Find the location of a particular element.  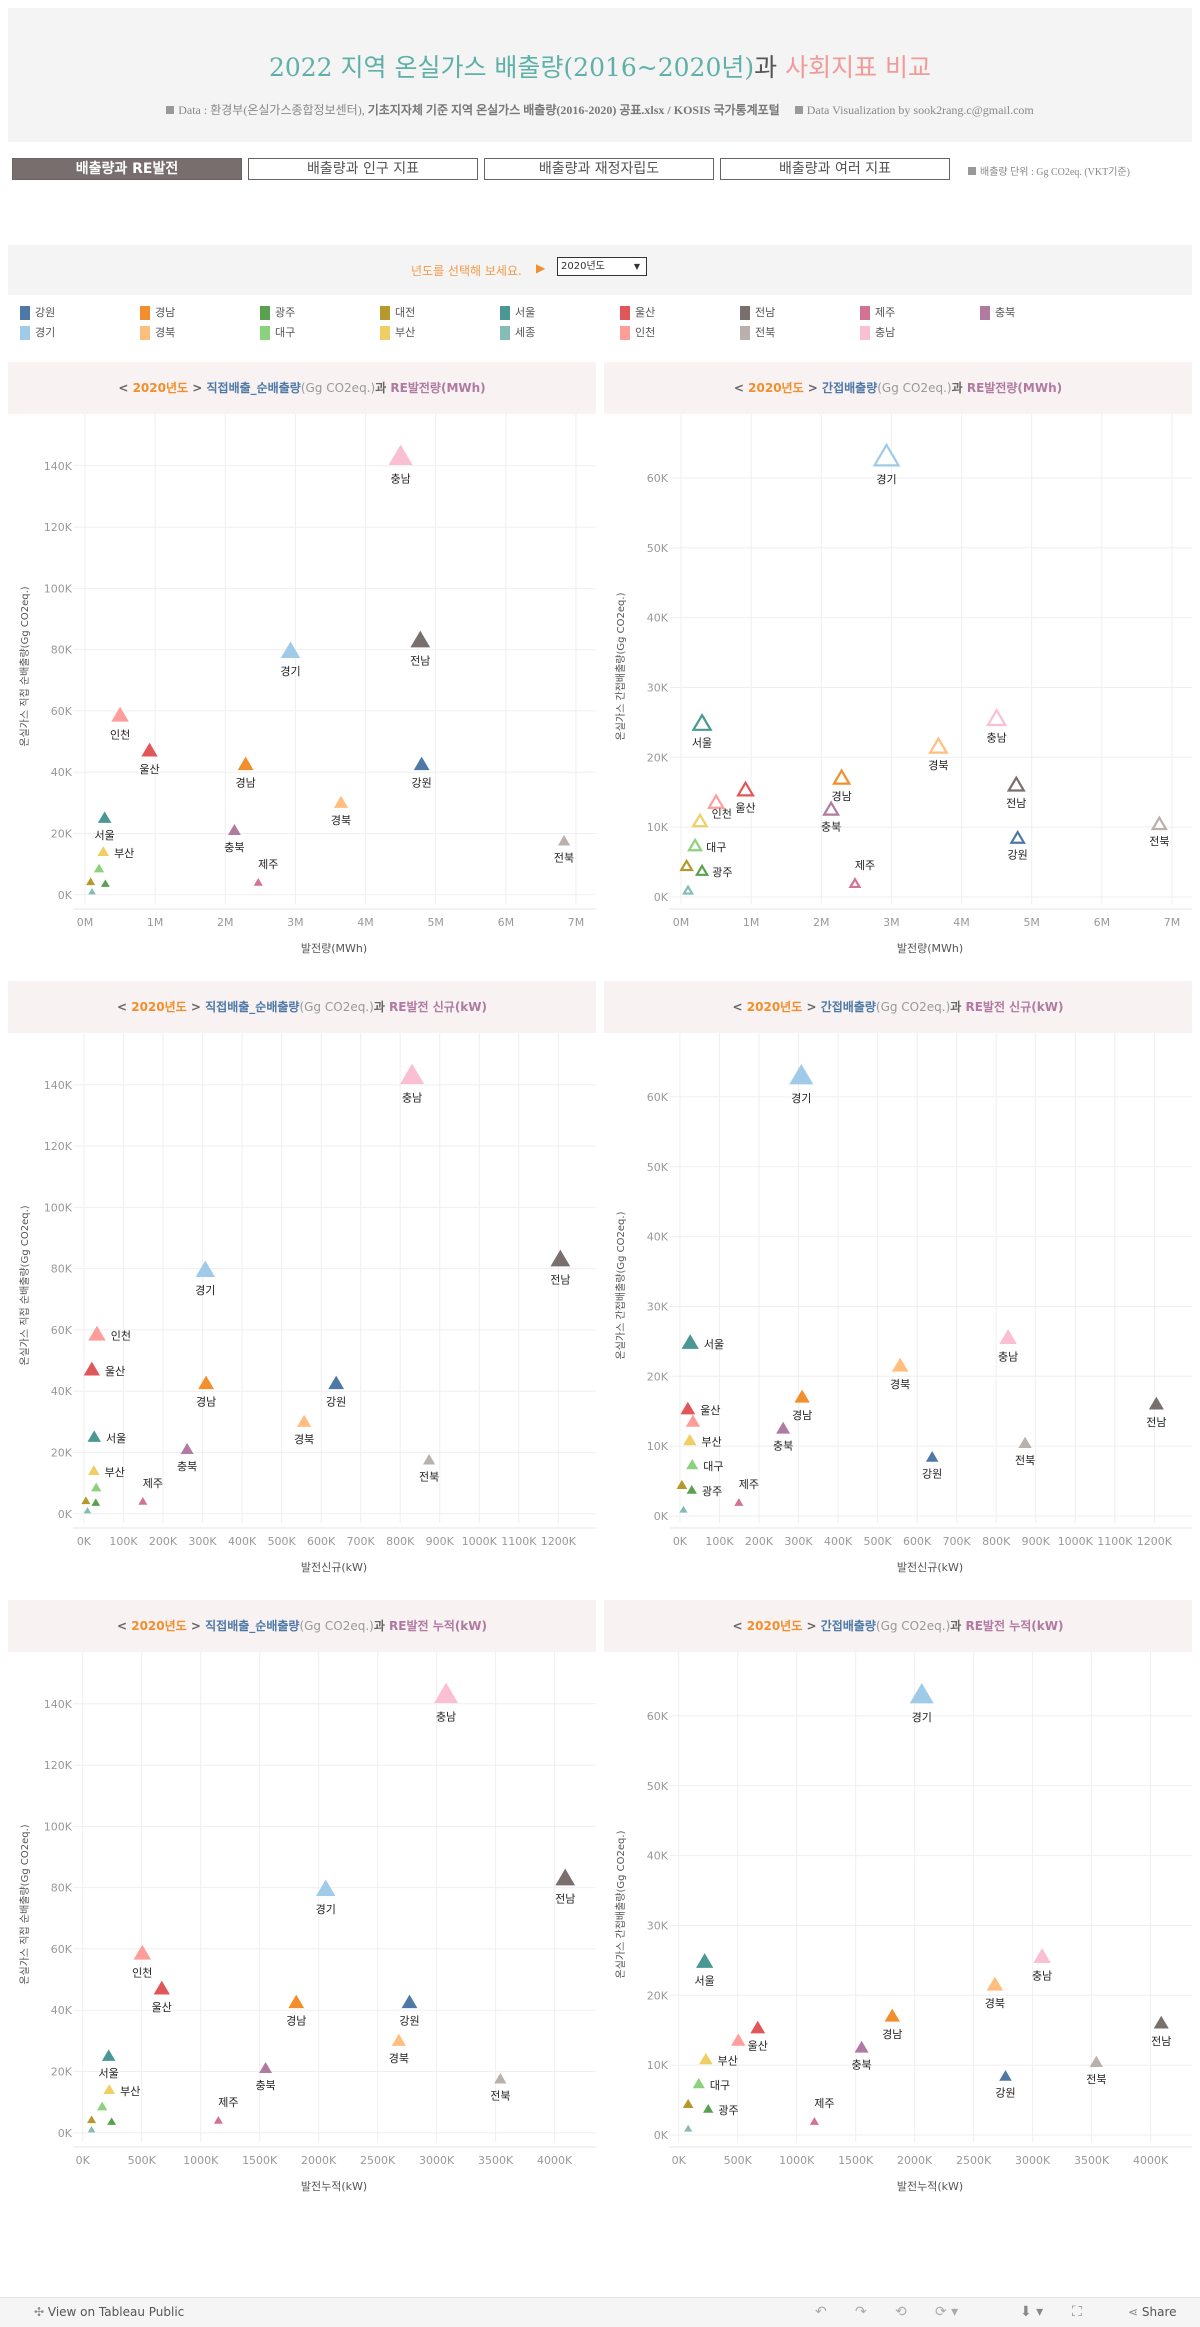

legend-item: 광주 is located at coordinates (277, 313).